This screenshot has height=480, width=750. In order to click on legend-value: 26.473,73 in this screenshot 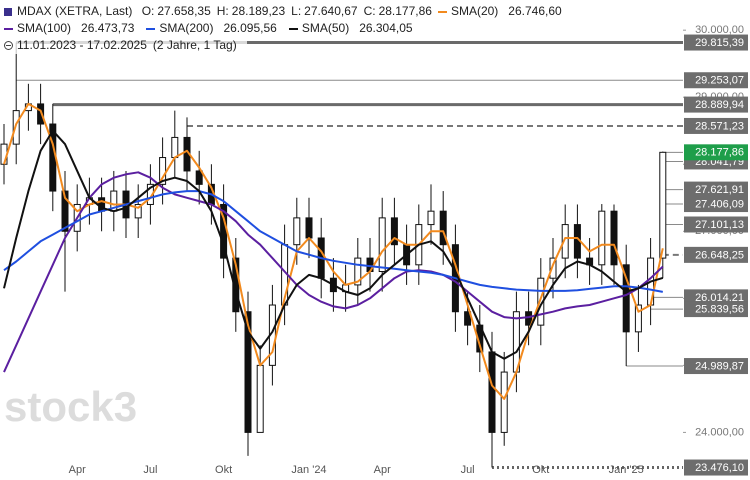, I will do `click(108, 28)`.